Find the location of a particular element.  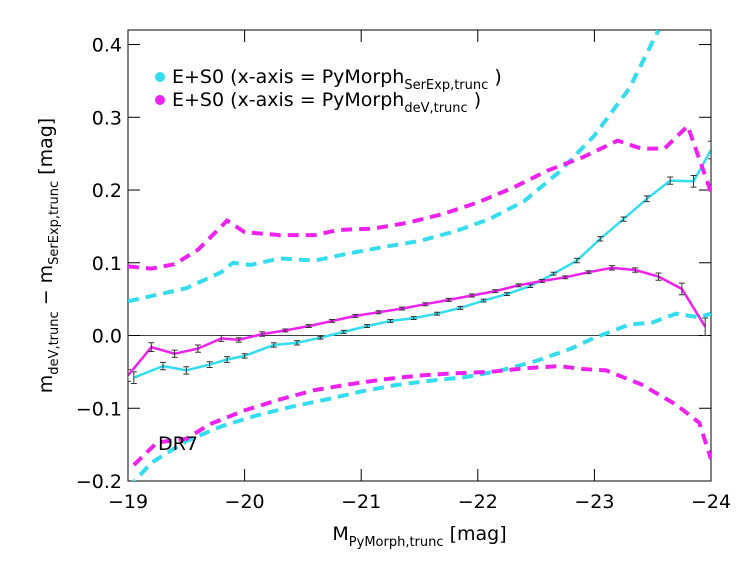

x-axis-label-part: [mag] is located at coordinates (475, 534).